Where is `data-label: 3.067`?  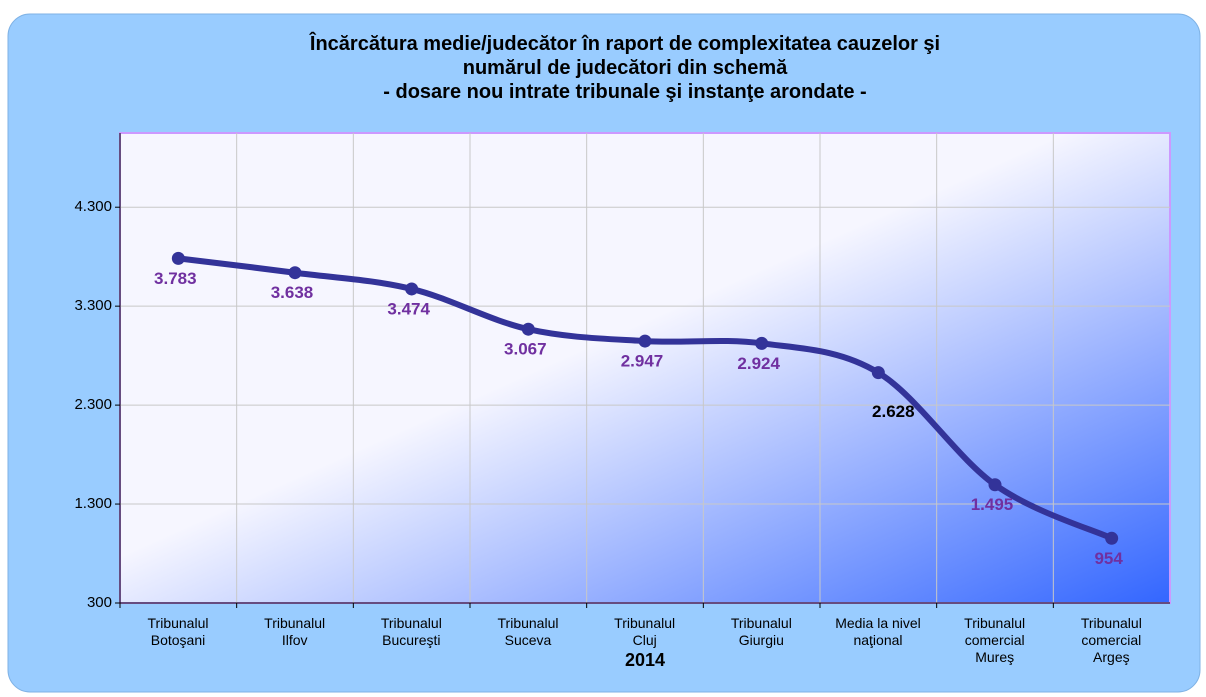
data-label: 3.067 is located at coordinates (525, 349).